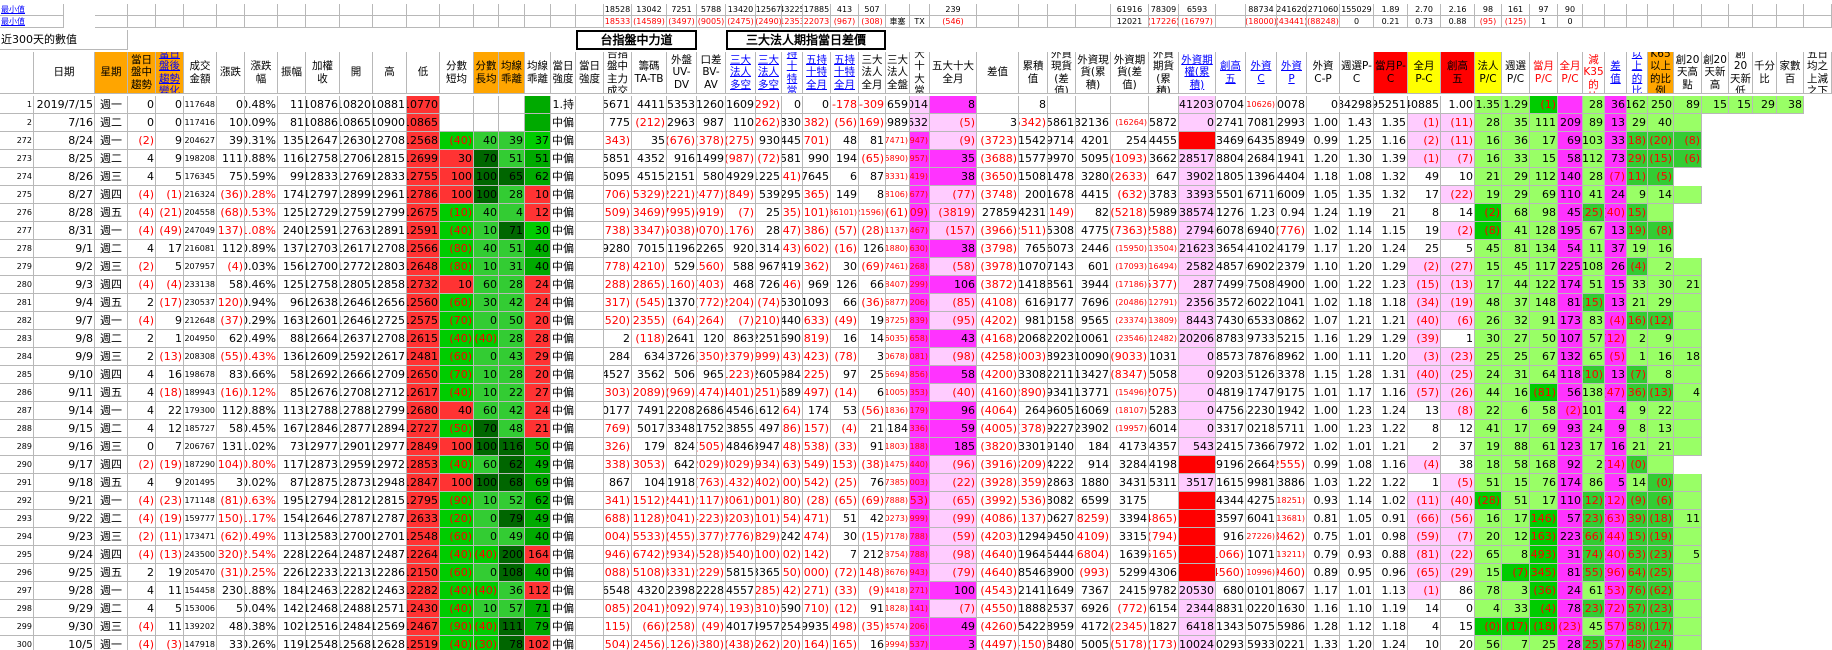 The height and width of the screenshot is (650, 1832). I want to click on data-cell: 243500, so click(200, 555).